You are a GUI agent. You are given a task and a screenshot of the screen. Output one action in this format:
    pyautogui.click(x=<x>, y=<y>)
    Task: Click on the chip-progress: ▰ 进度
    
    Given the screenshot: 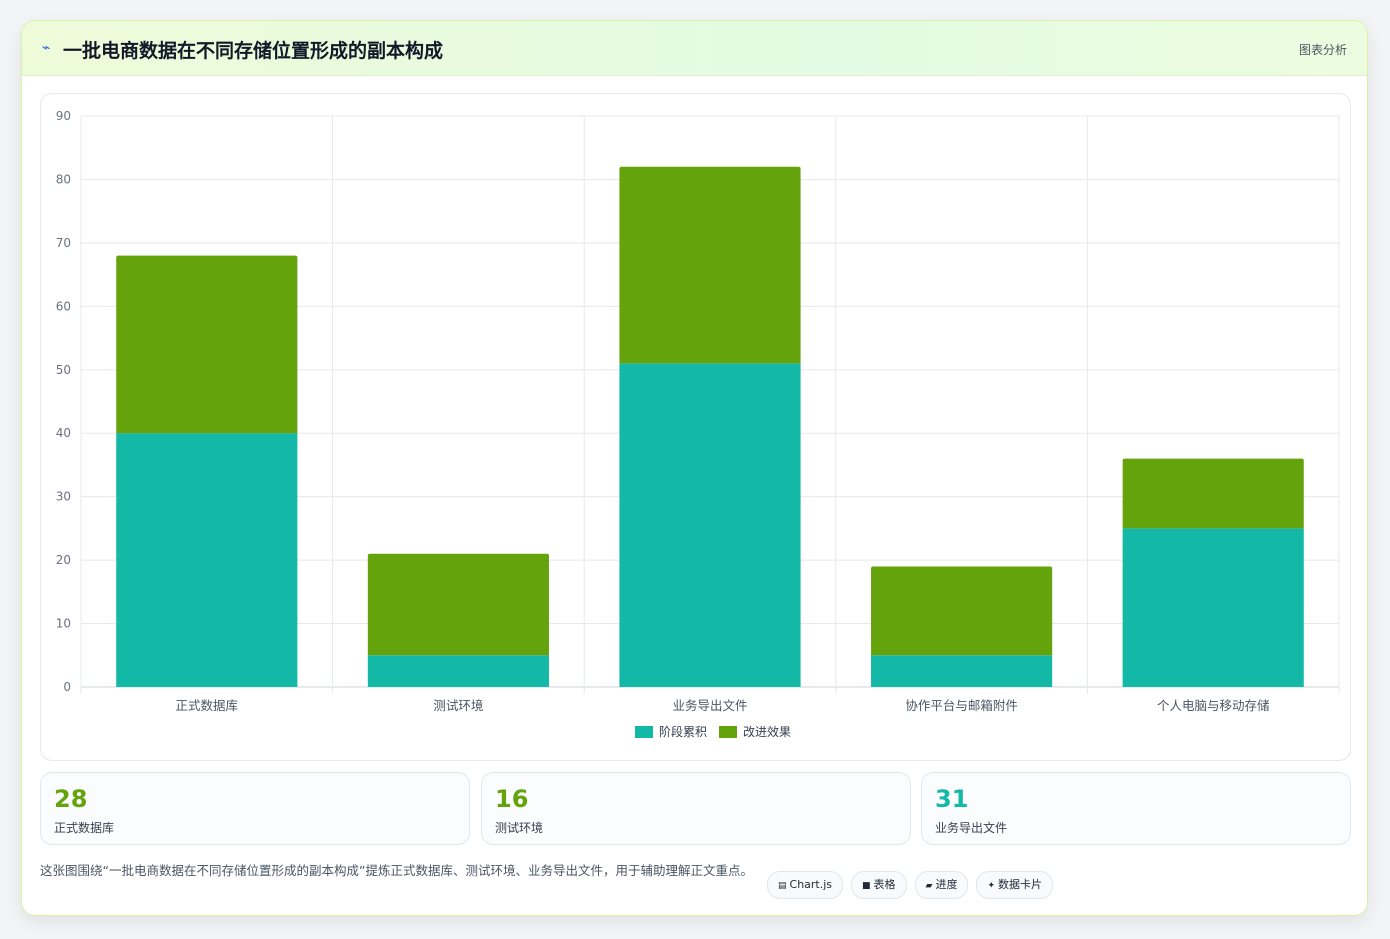 What is the action you would take?
    pyautogui.click(x=941, y=885)
    